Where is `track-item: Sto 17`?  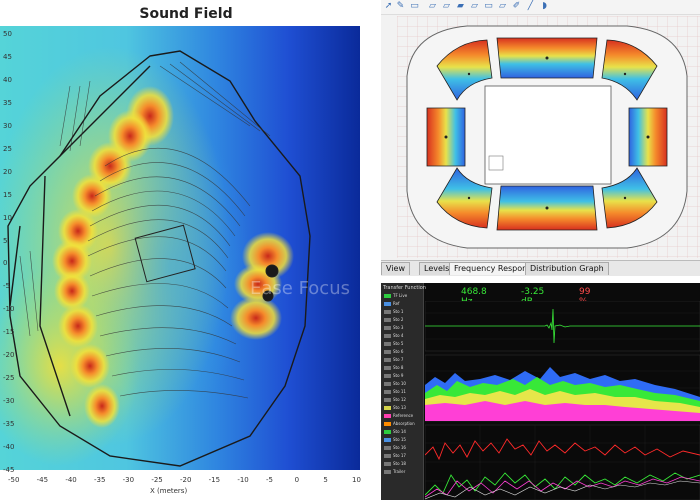
track-item: Sto 17 is located at coordinates (402, 456).